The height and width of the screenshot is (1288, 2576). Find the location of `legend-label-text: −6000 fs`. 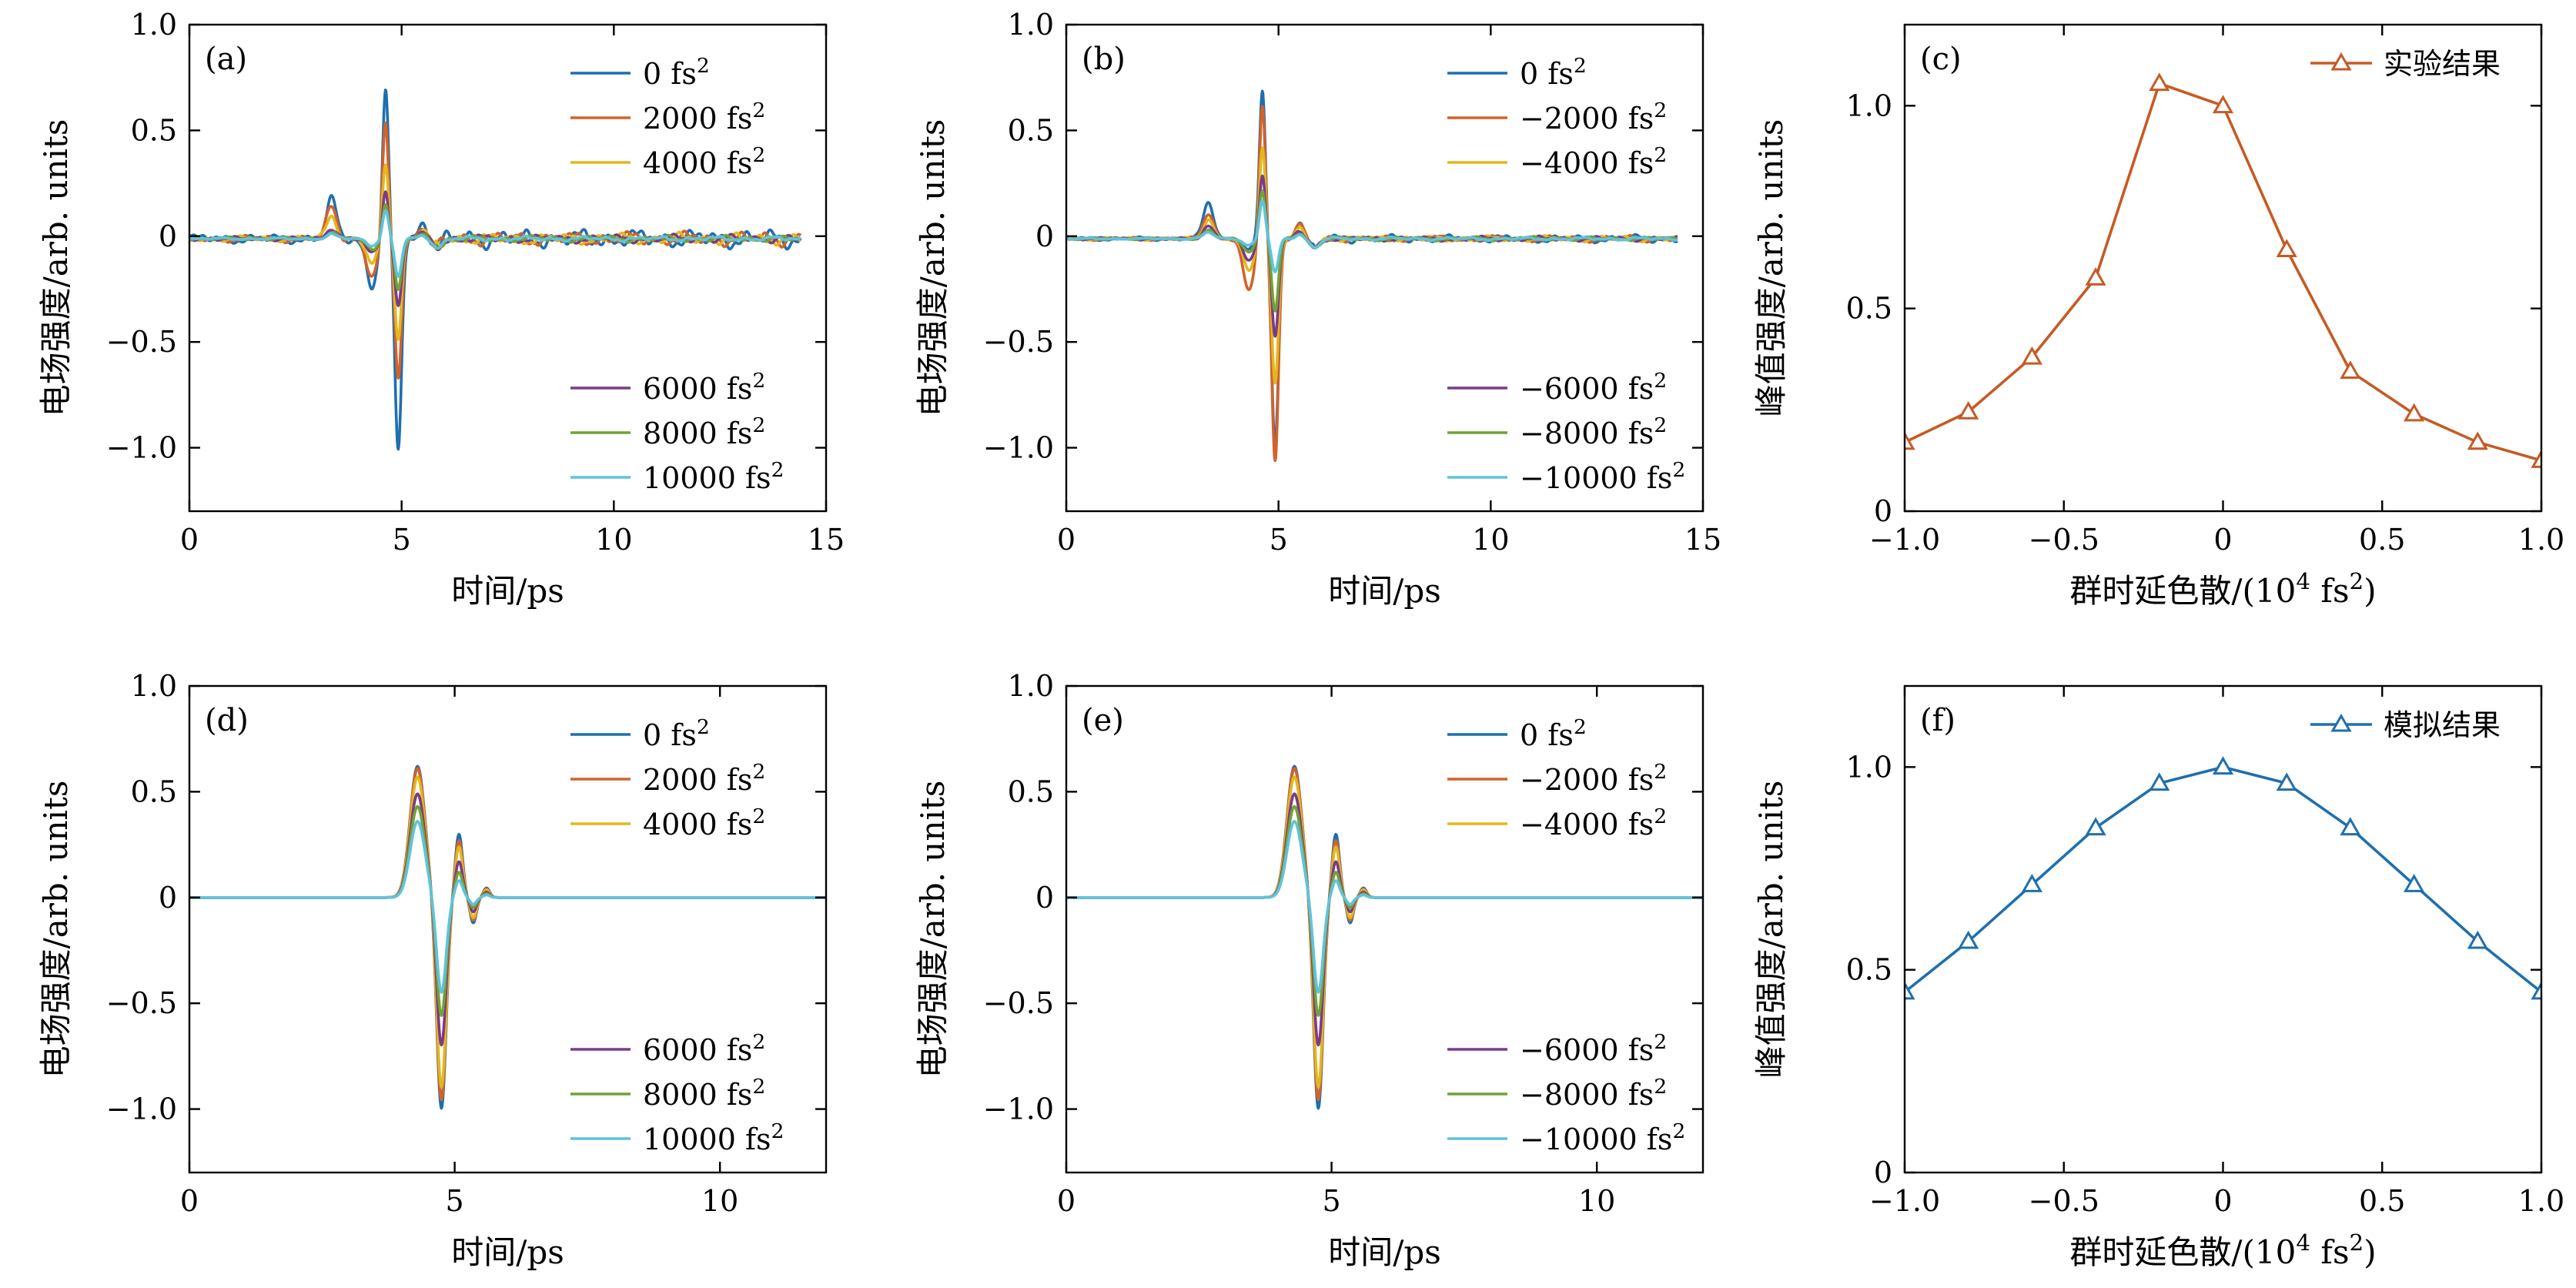

legend-label-text: −6000 fs is located at coordinates (1587, 1050).